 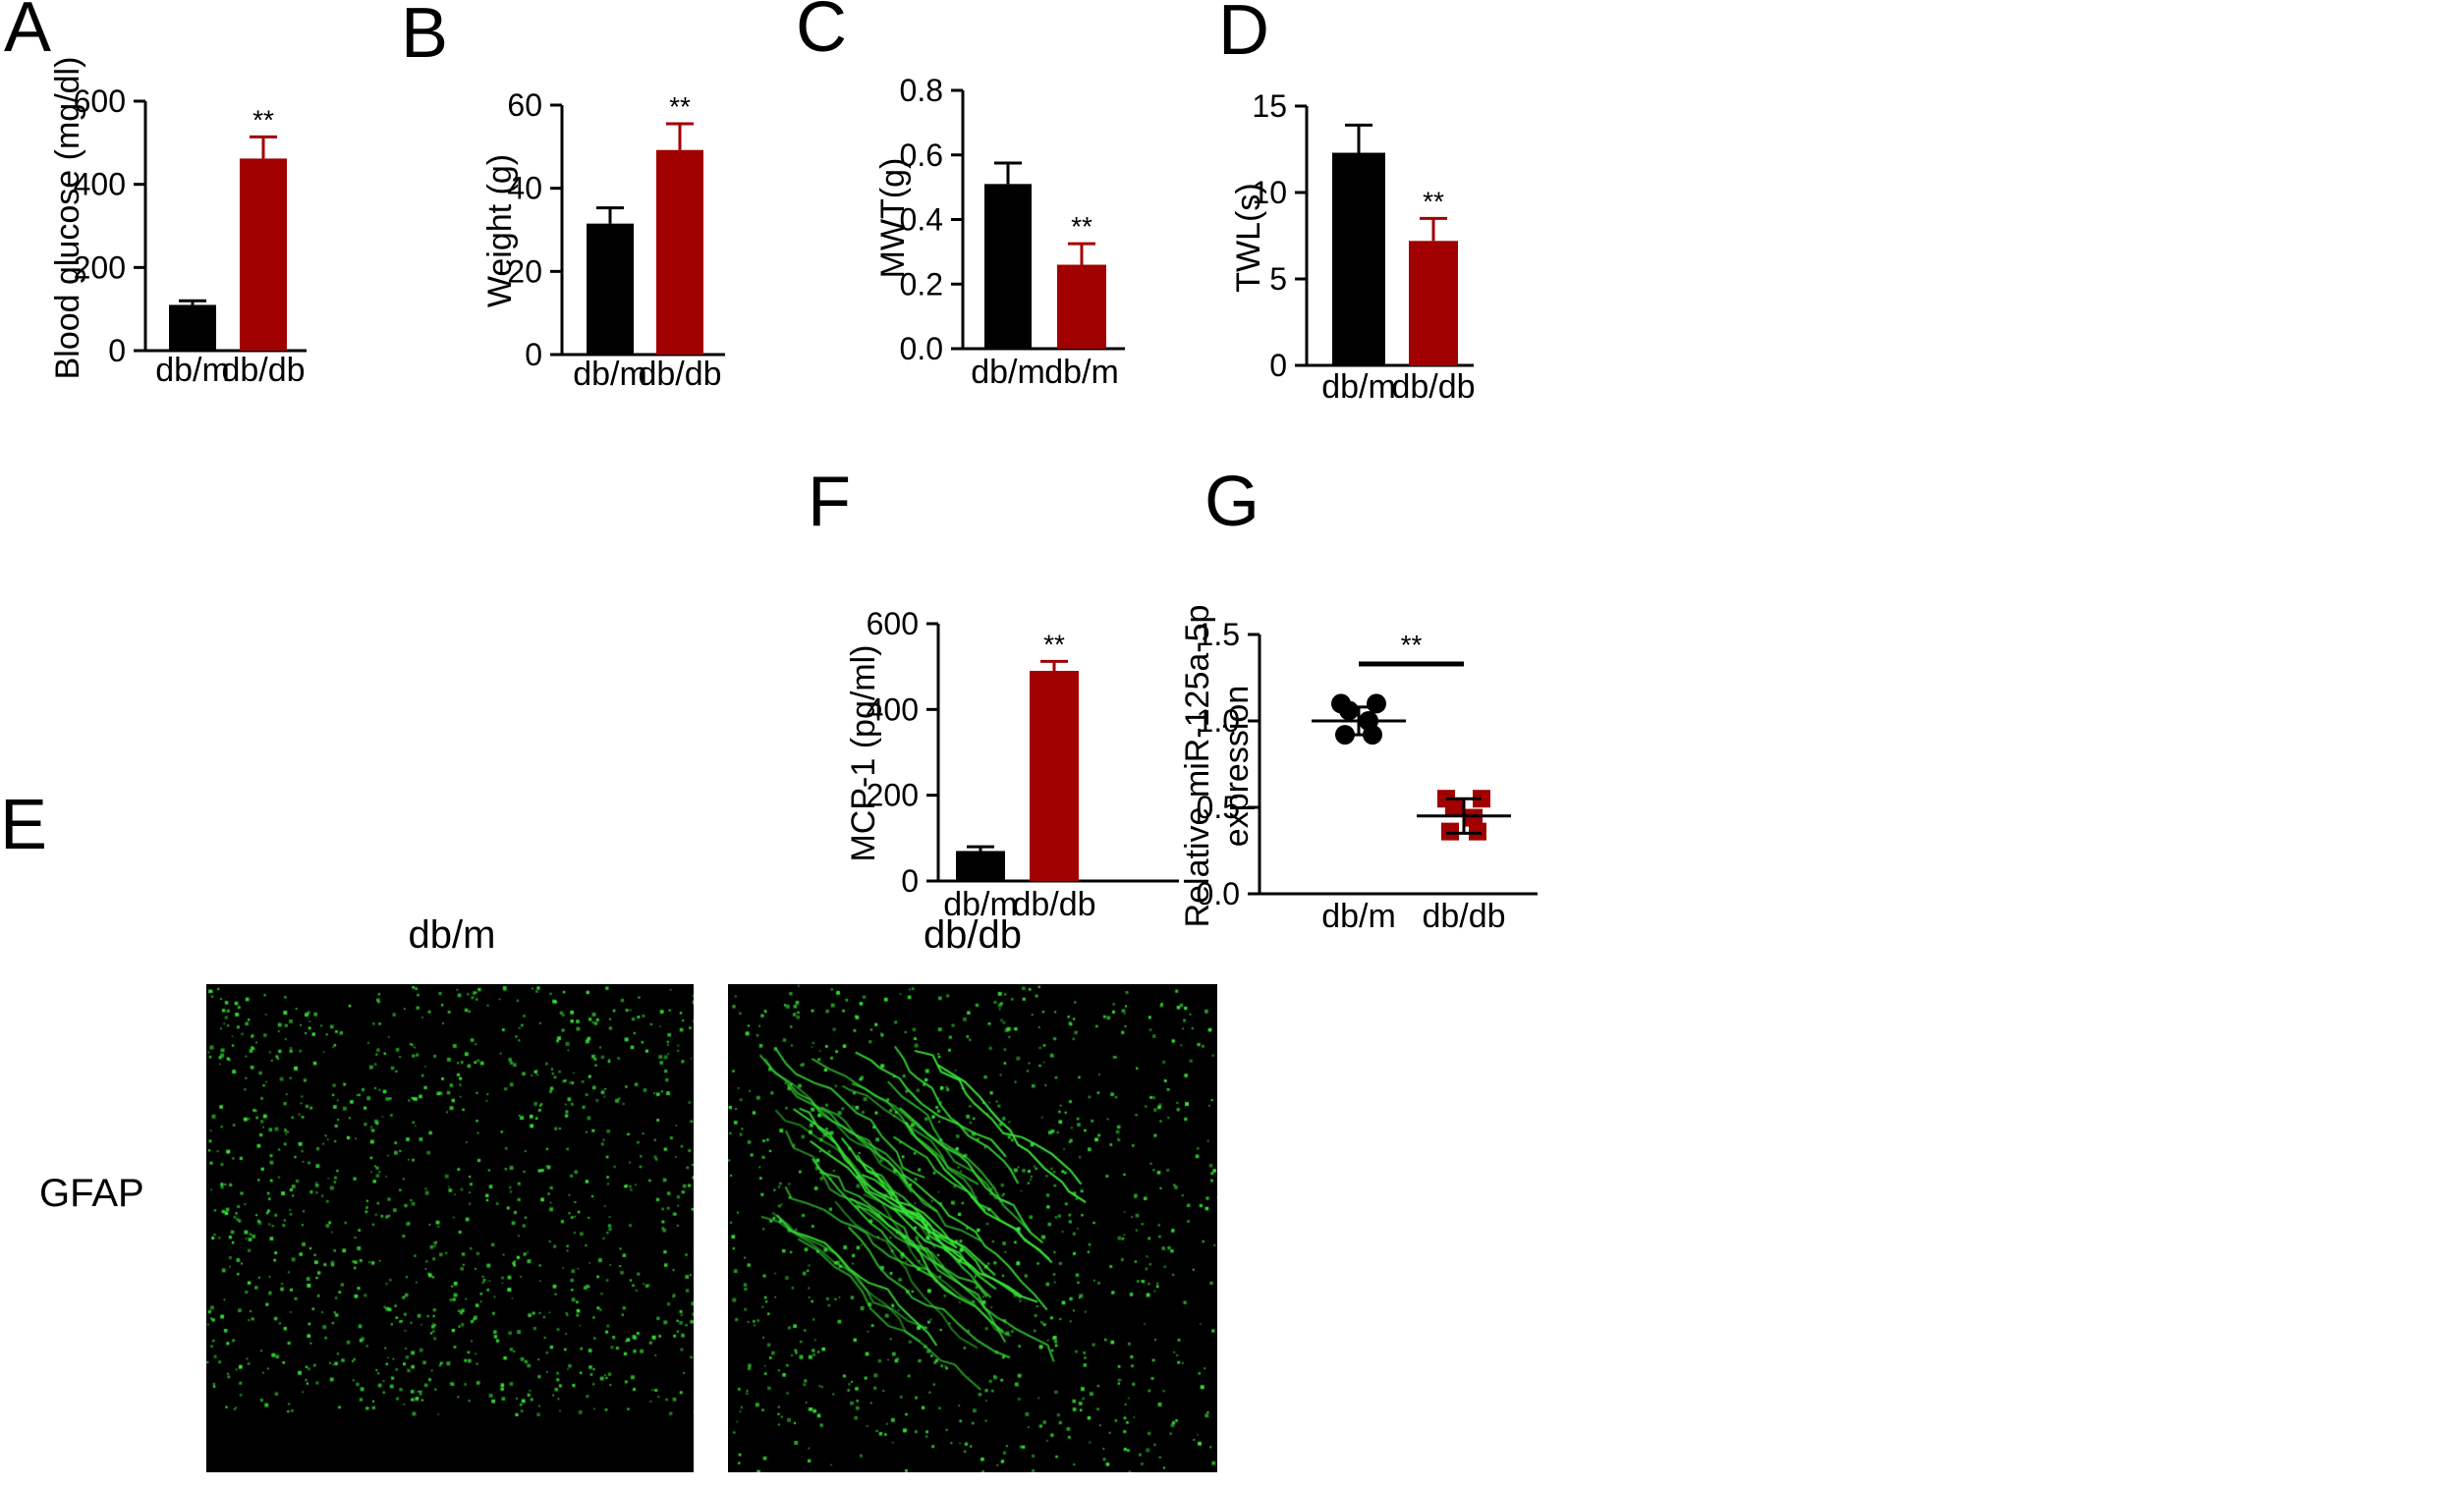 I want to click on y-tick-label: 60, so click(x=524, y=105).